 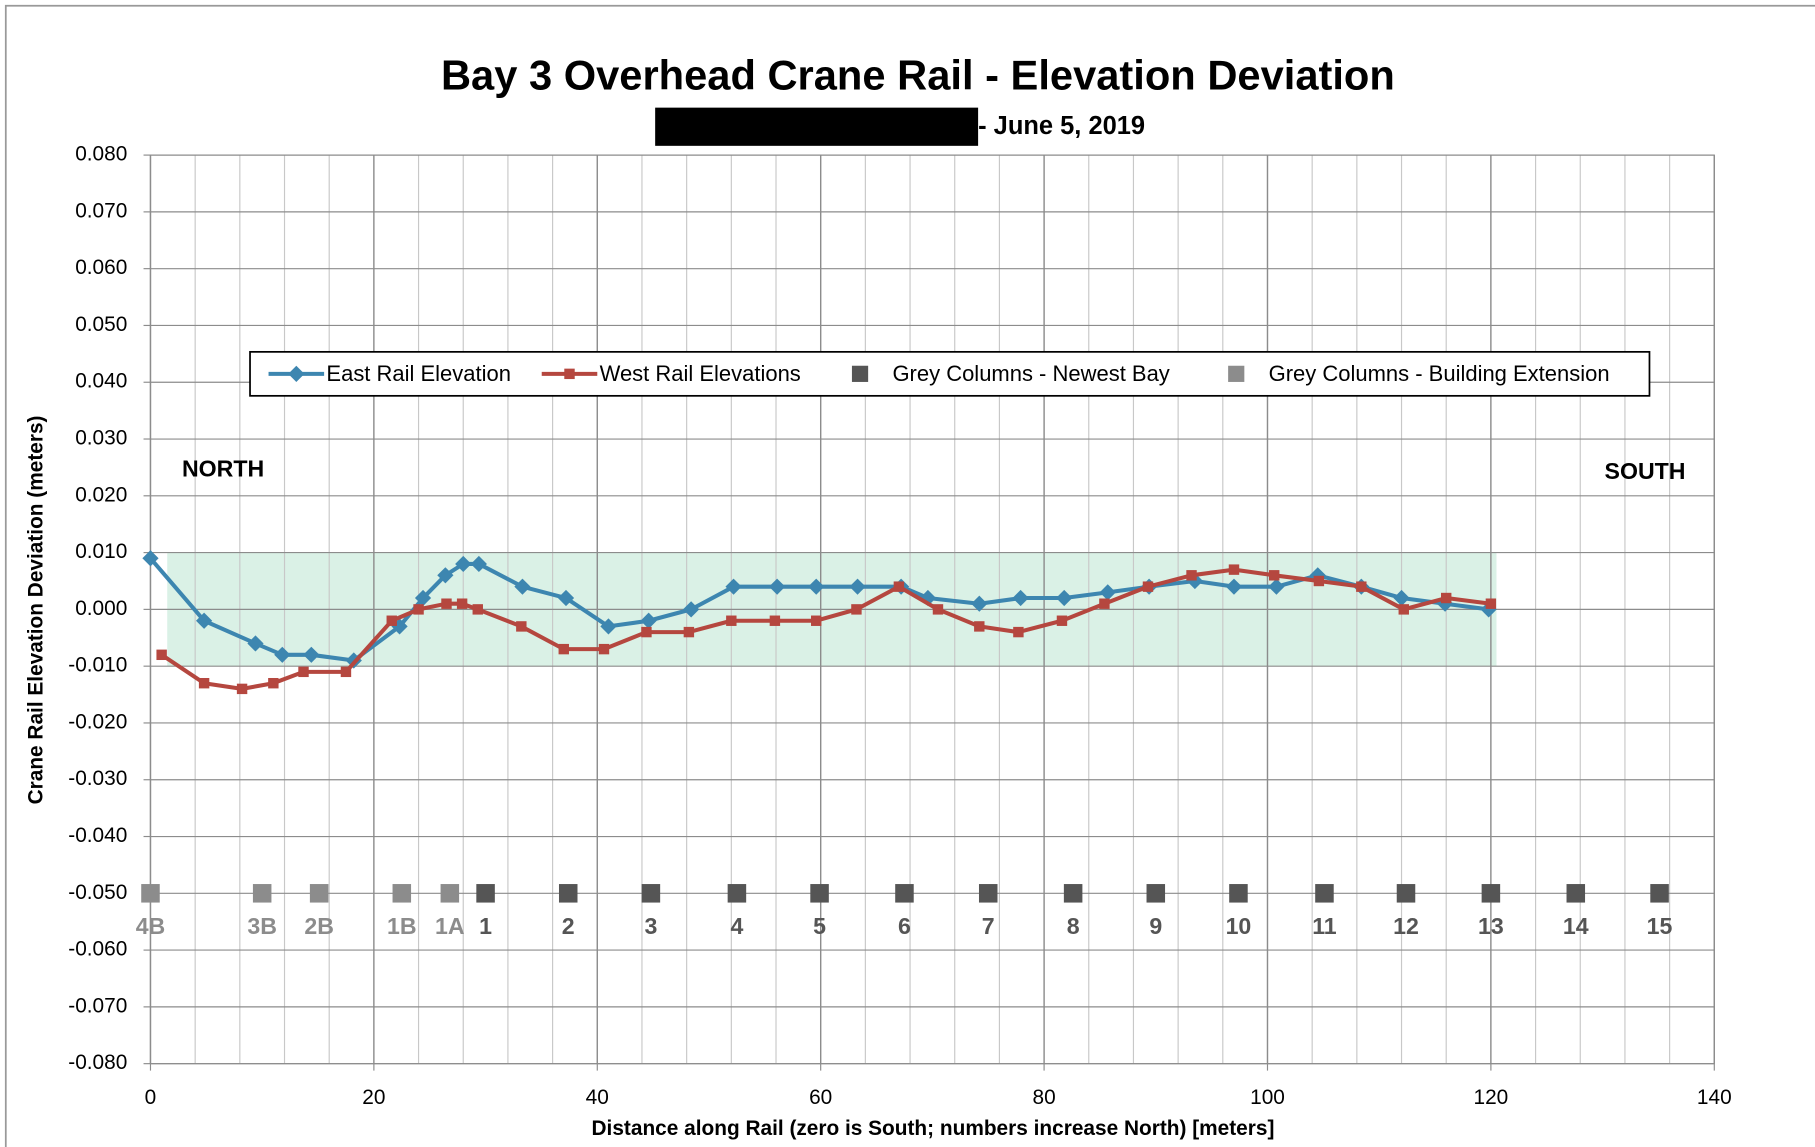 What do you see at coordinates (373, 1097) in the screenshot?
I see `x-tick-label: 20` at bounding box center [373, 1097].